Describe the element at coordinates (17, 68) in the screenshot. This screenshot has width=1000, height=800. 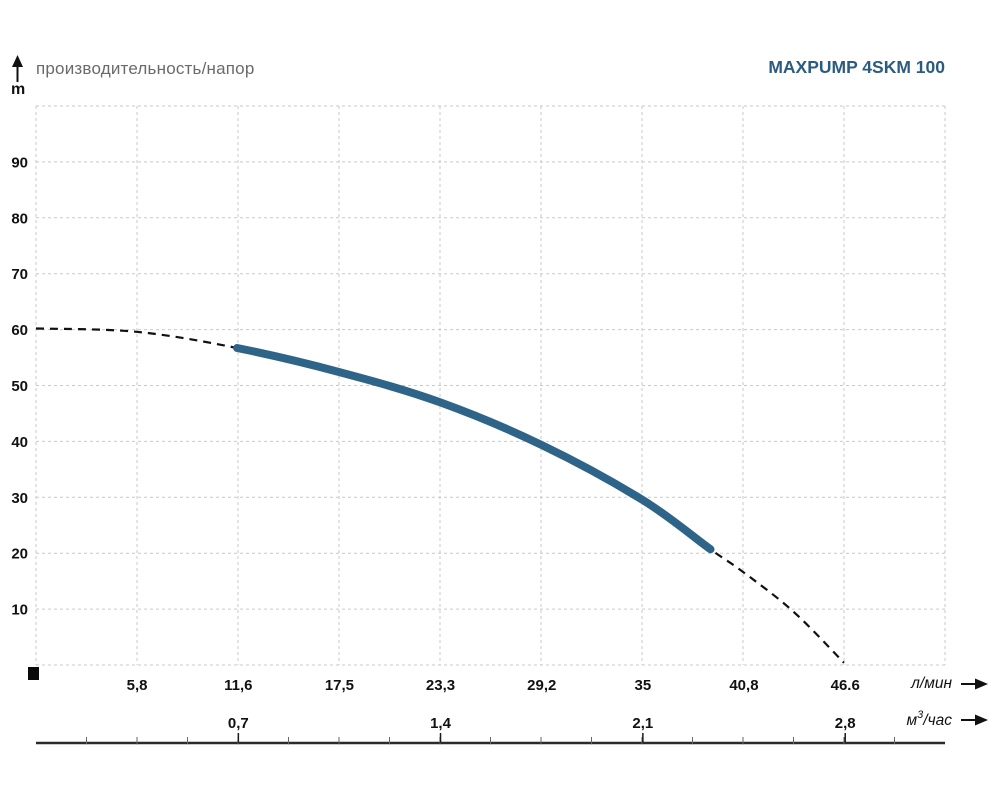
I see `y-axis-up-arrow-icon` at that location.